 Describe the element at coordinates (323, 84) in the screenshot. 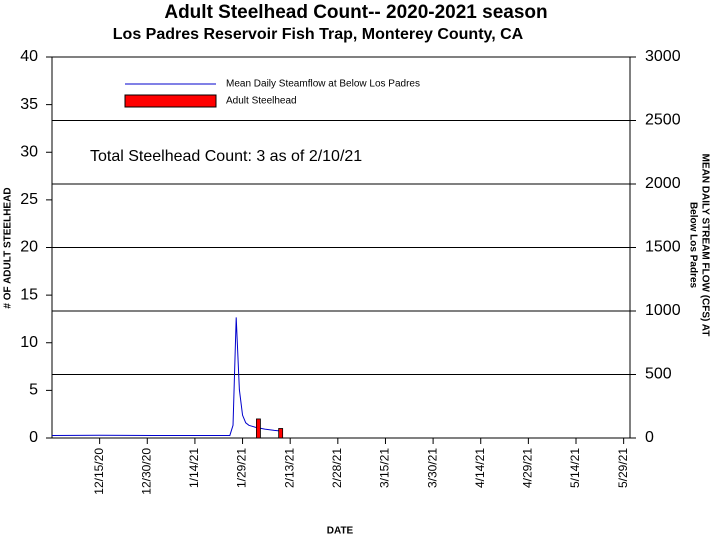

I see `legend-label: Mean Daily Steamflow at Below Los Padres` at that location.